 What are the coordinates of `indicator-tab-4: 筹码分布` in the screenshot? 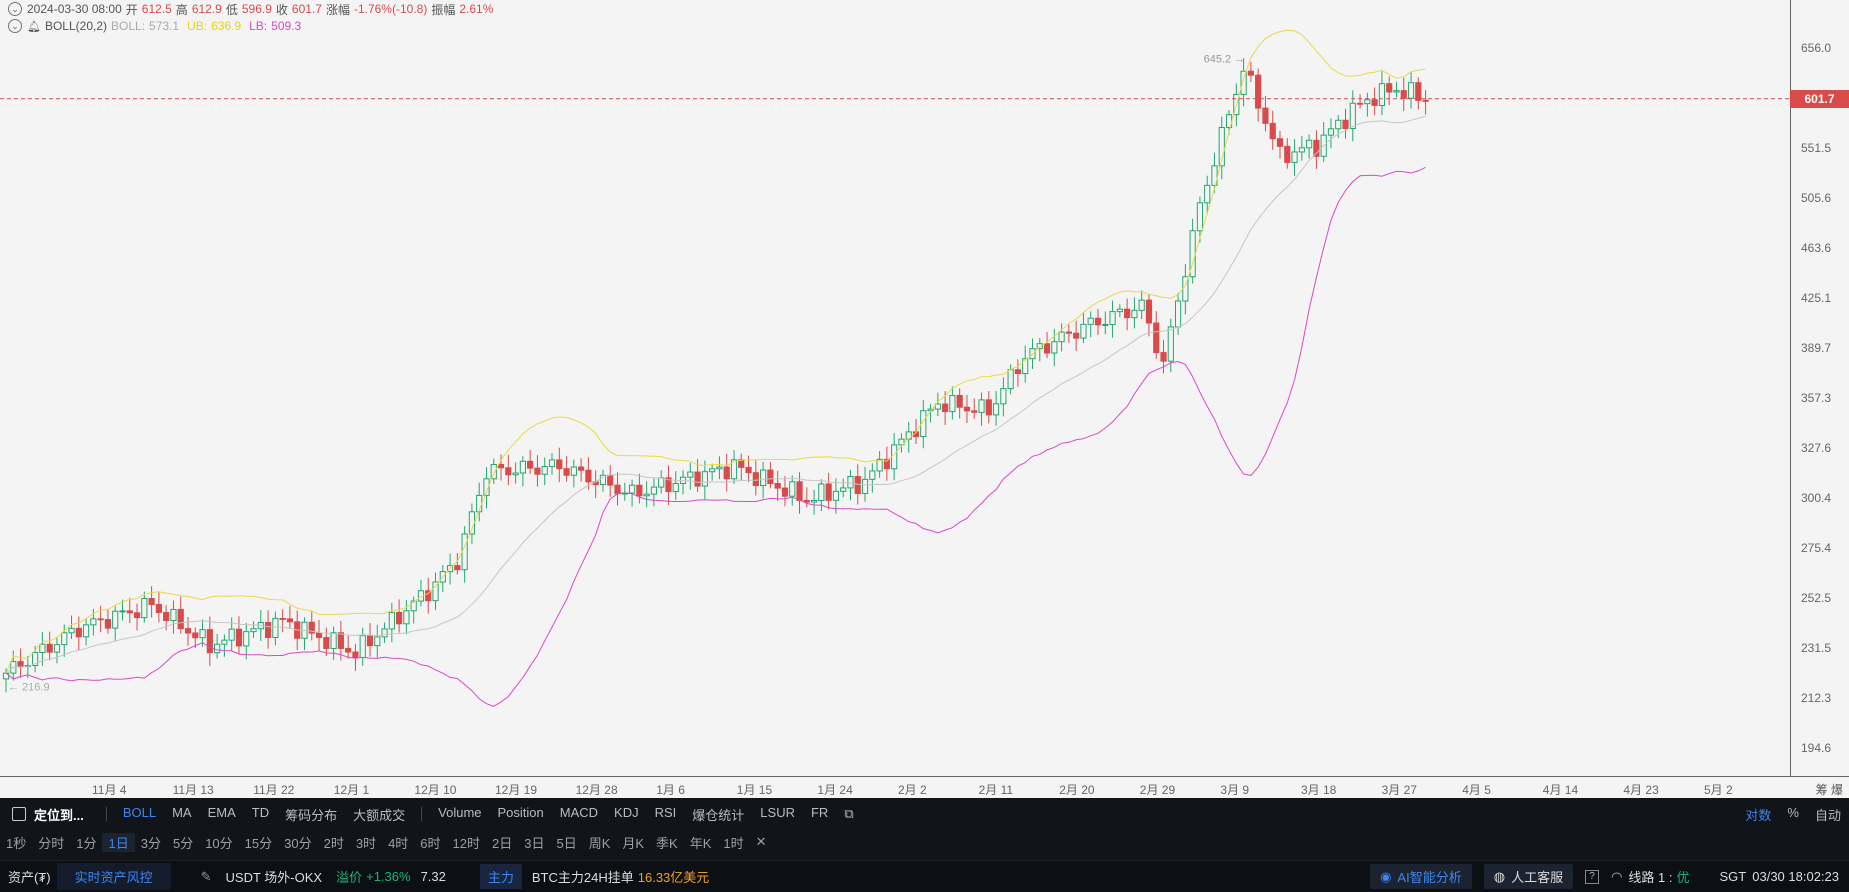 It's located at (311, 815).